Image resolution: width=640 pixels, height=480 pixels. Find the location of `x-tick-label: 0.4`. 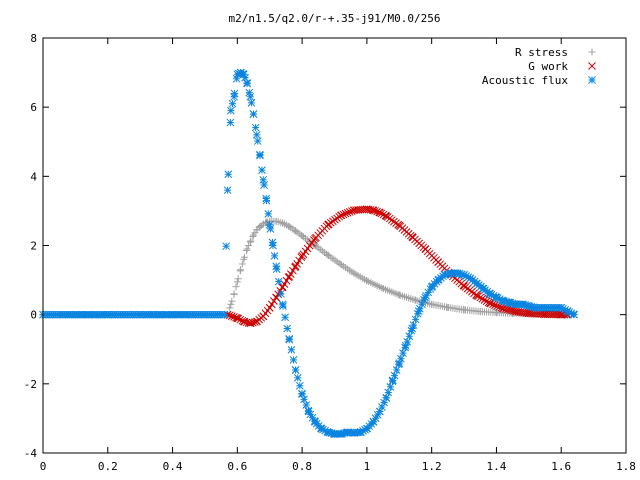

x-tick-label: 0.4 is located at coordinates (173, 466).